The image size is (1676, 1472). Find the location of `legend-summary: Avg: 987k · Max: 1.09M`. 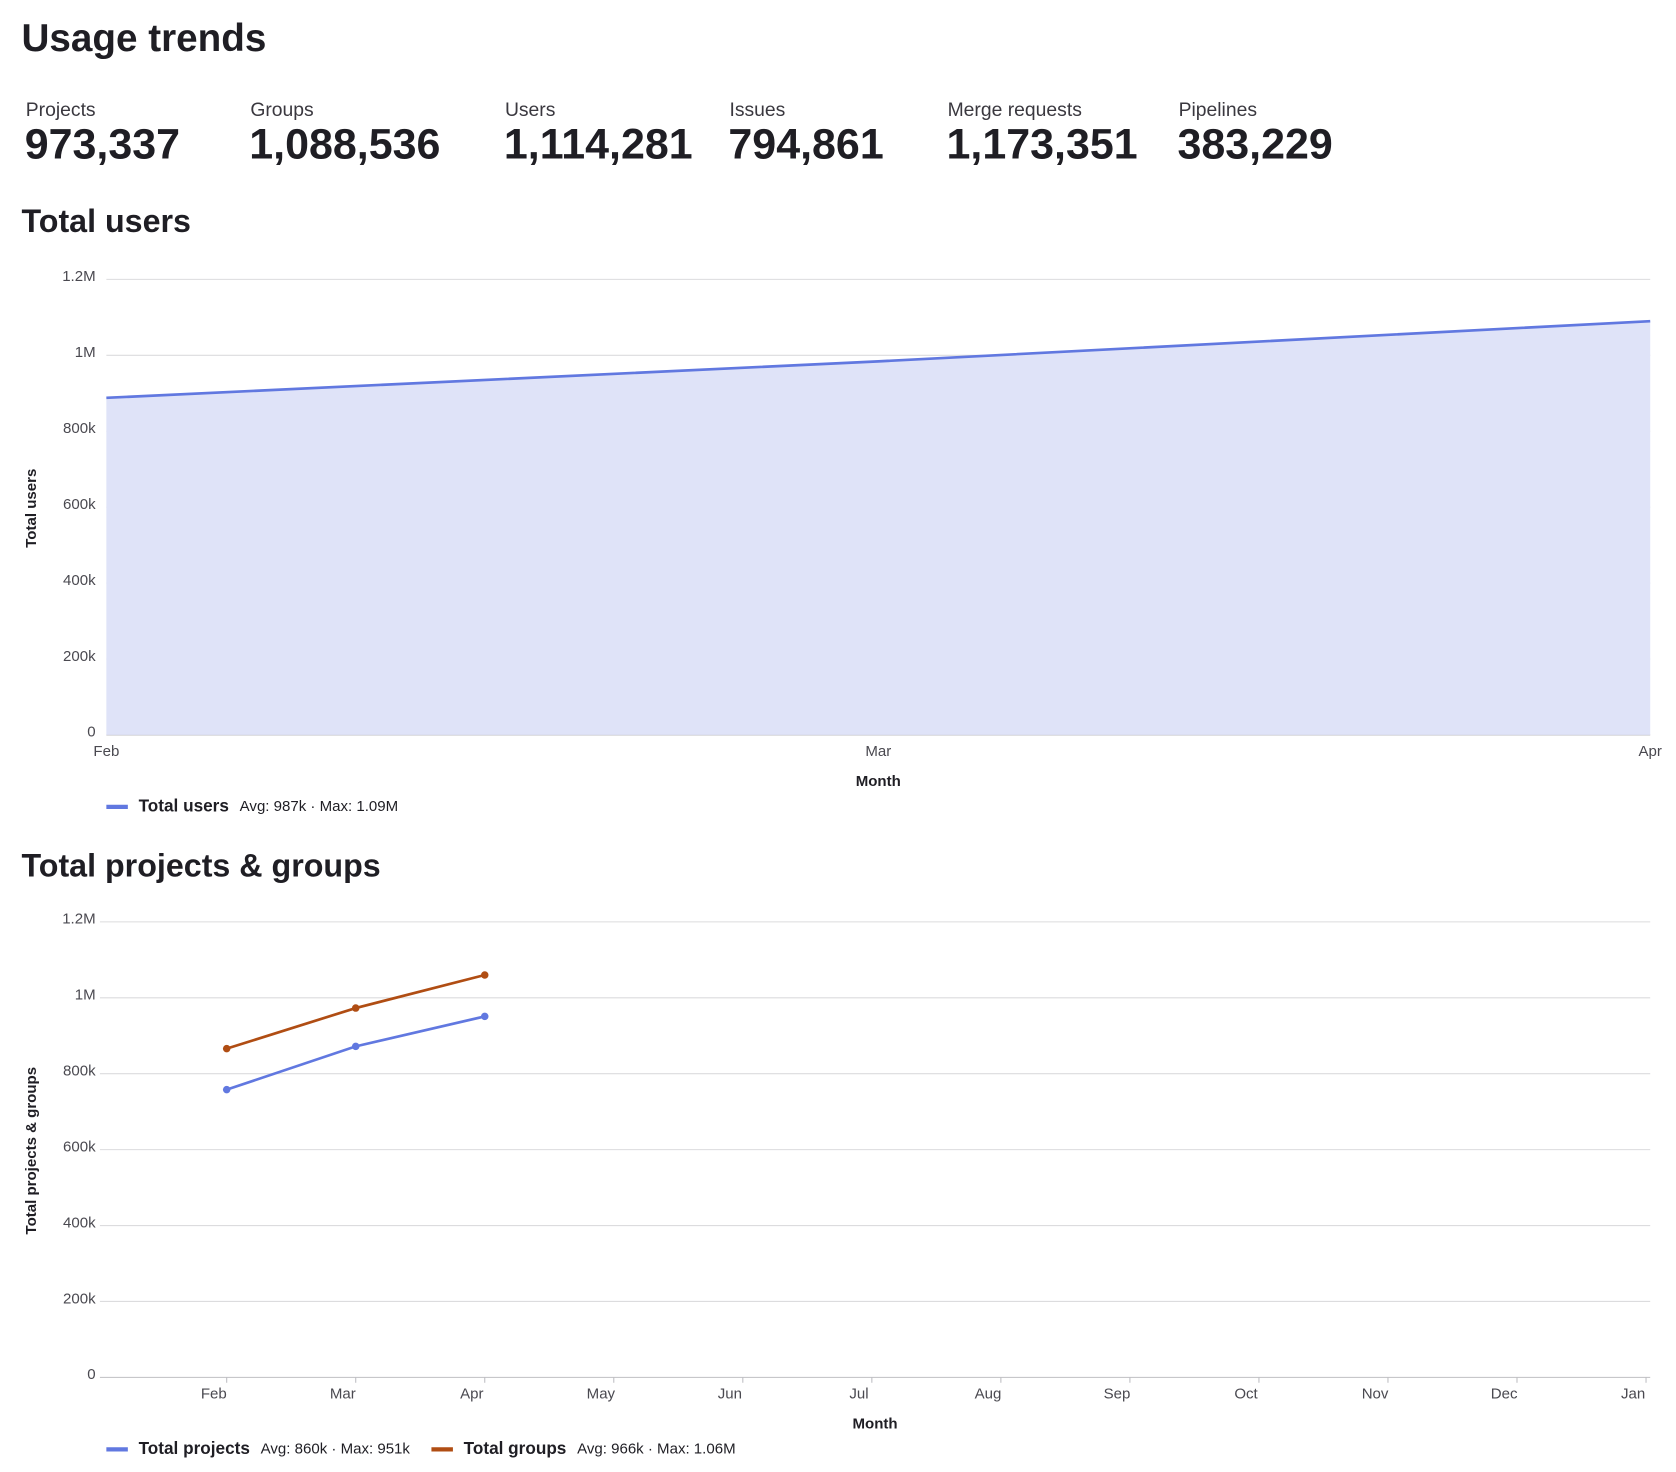

legend-summary: Avg: 987k · Max: 1.09M is located at coordinates (319, 806).